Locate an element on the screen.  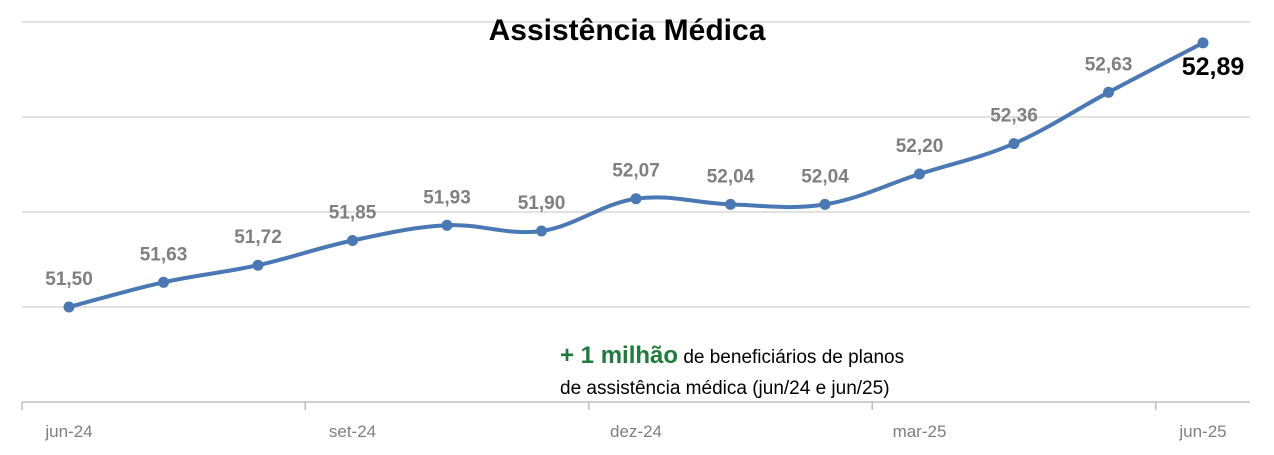
x-tick-label: jun-25 is located at coordinates (1202, 431).